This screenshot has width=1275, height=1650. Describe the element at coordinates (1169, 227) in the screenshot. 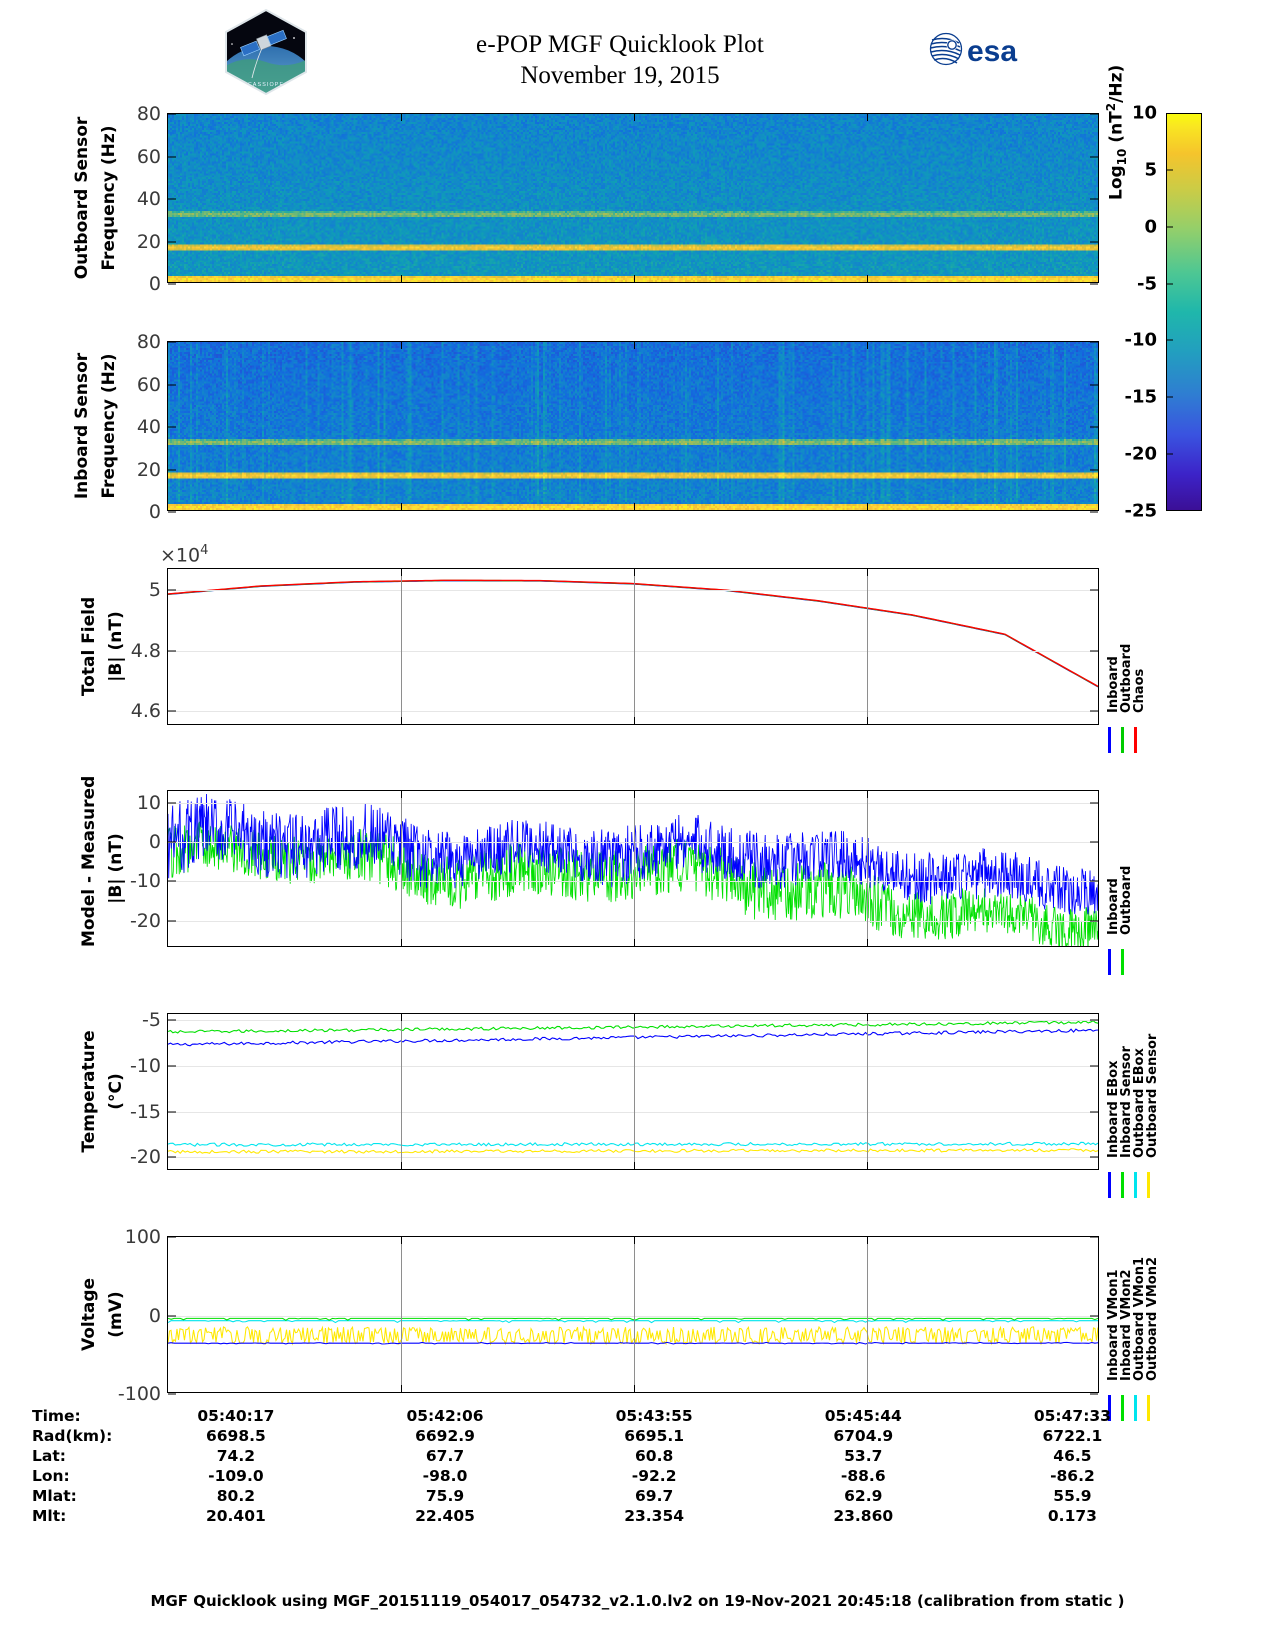

I see `colorbar-tick-mark` at that location.